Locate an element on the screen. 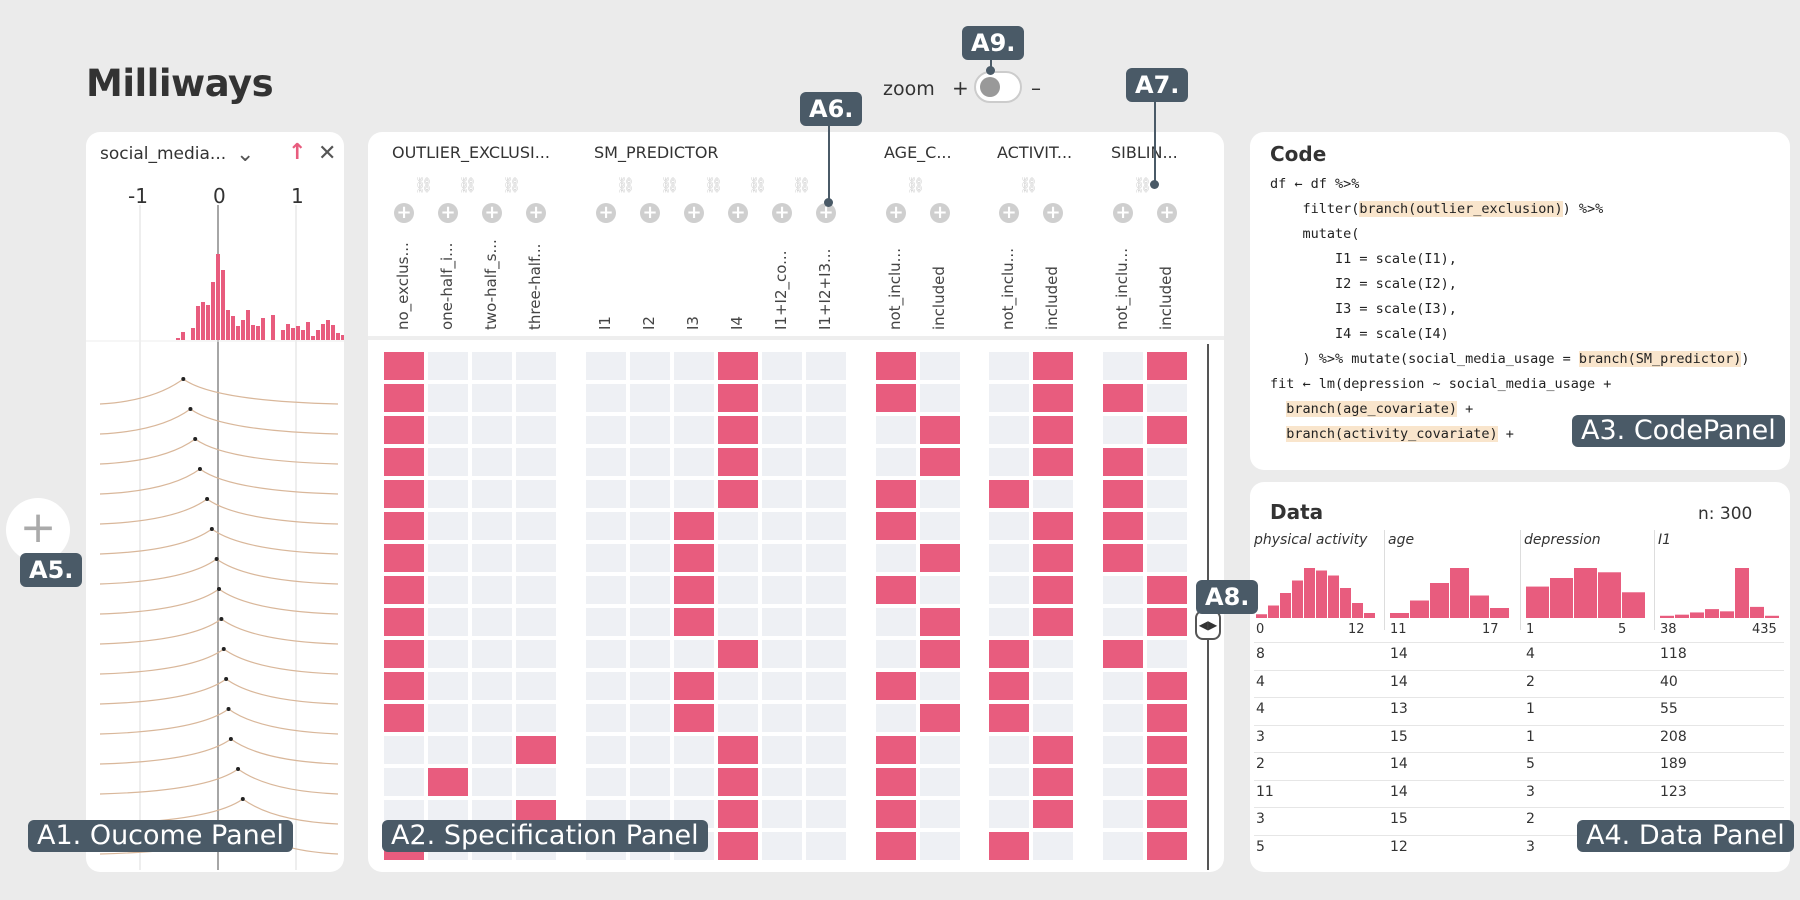 Image resolution: width=1800 pixels, height=900 pixels. sort-up-icon: ↑ is located at coordinates (297, 152).